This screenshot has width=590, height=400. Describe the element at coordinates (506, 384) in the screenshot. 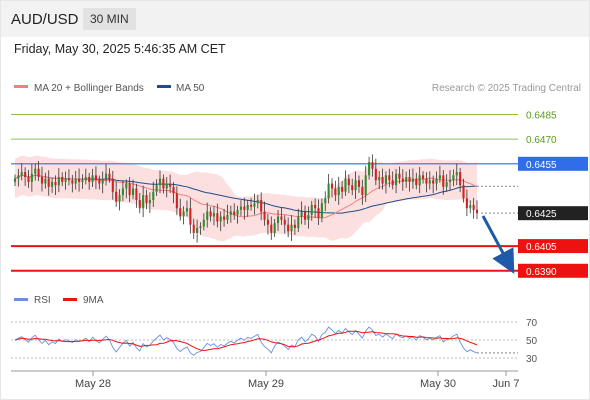

I see `x-tick-label: Jun 7` at that location.